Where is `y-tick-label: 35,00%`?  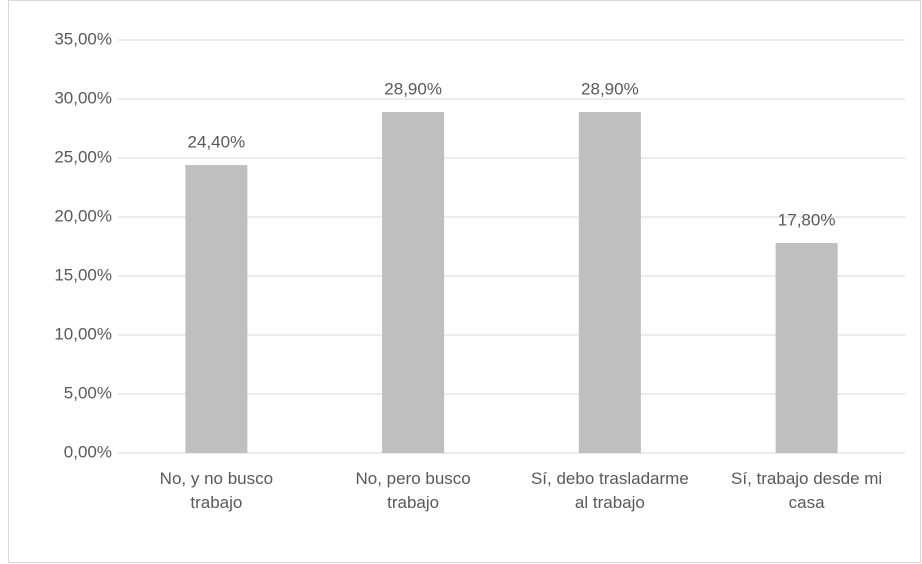 y-tick-label: 35,00% is located at coordinates (83, 38).